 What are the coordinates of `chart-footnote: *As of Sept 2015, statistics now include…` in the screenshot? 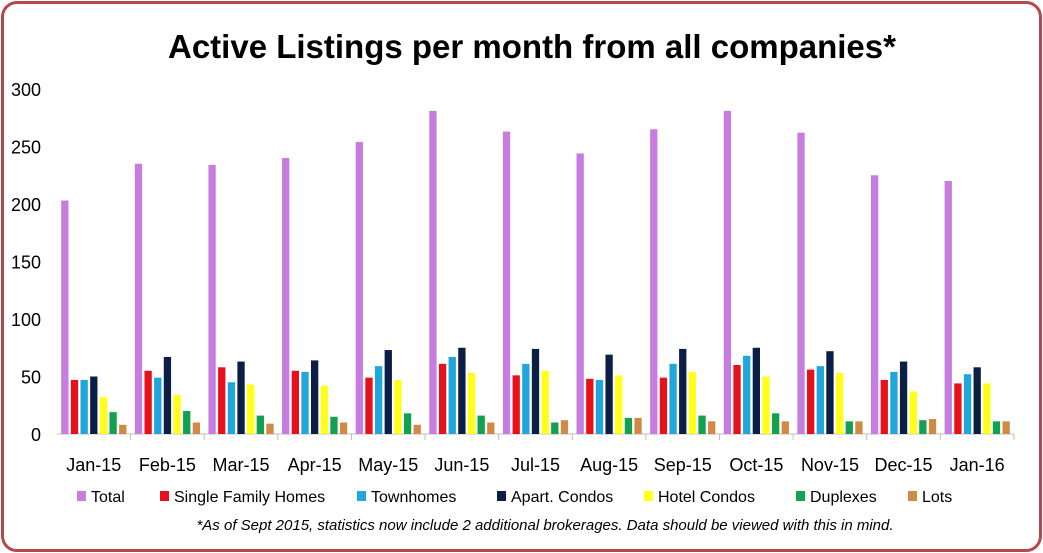 It's located at (544, 525).